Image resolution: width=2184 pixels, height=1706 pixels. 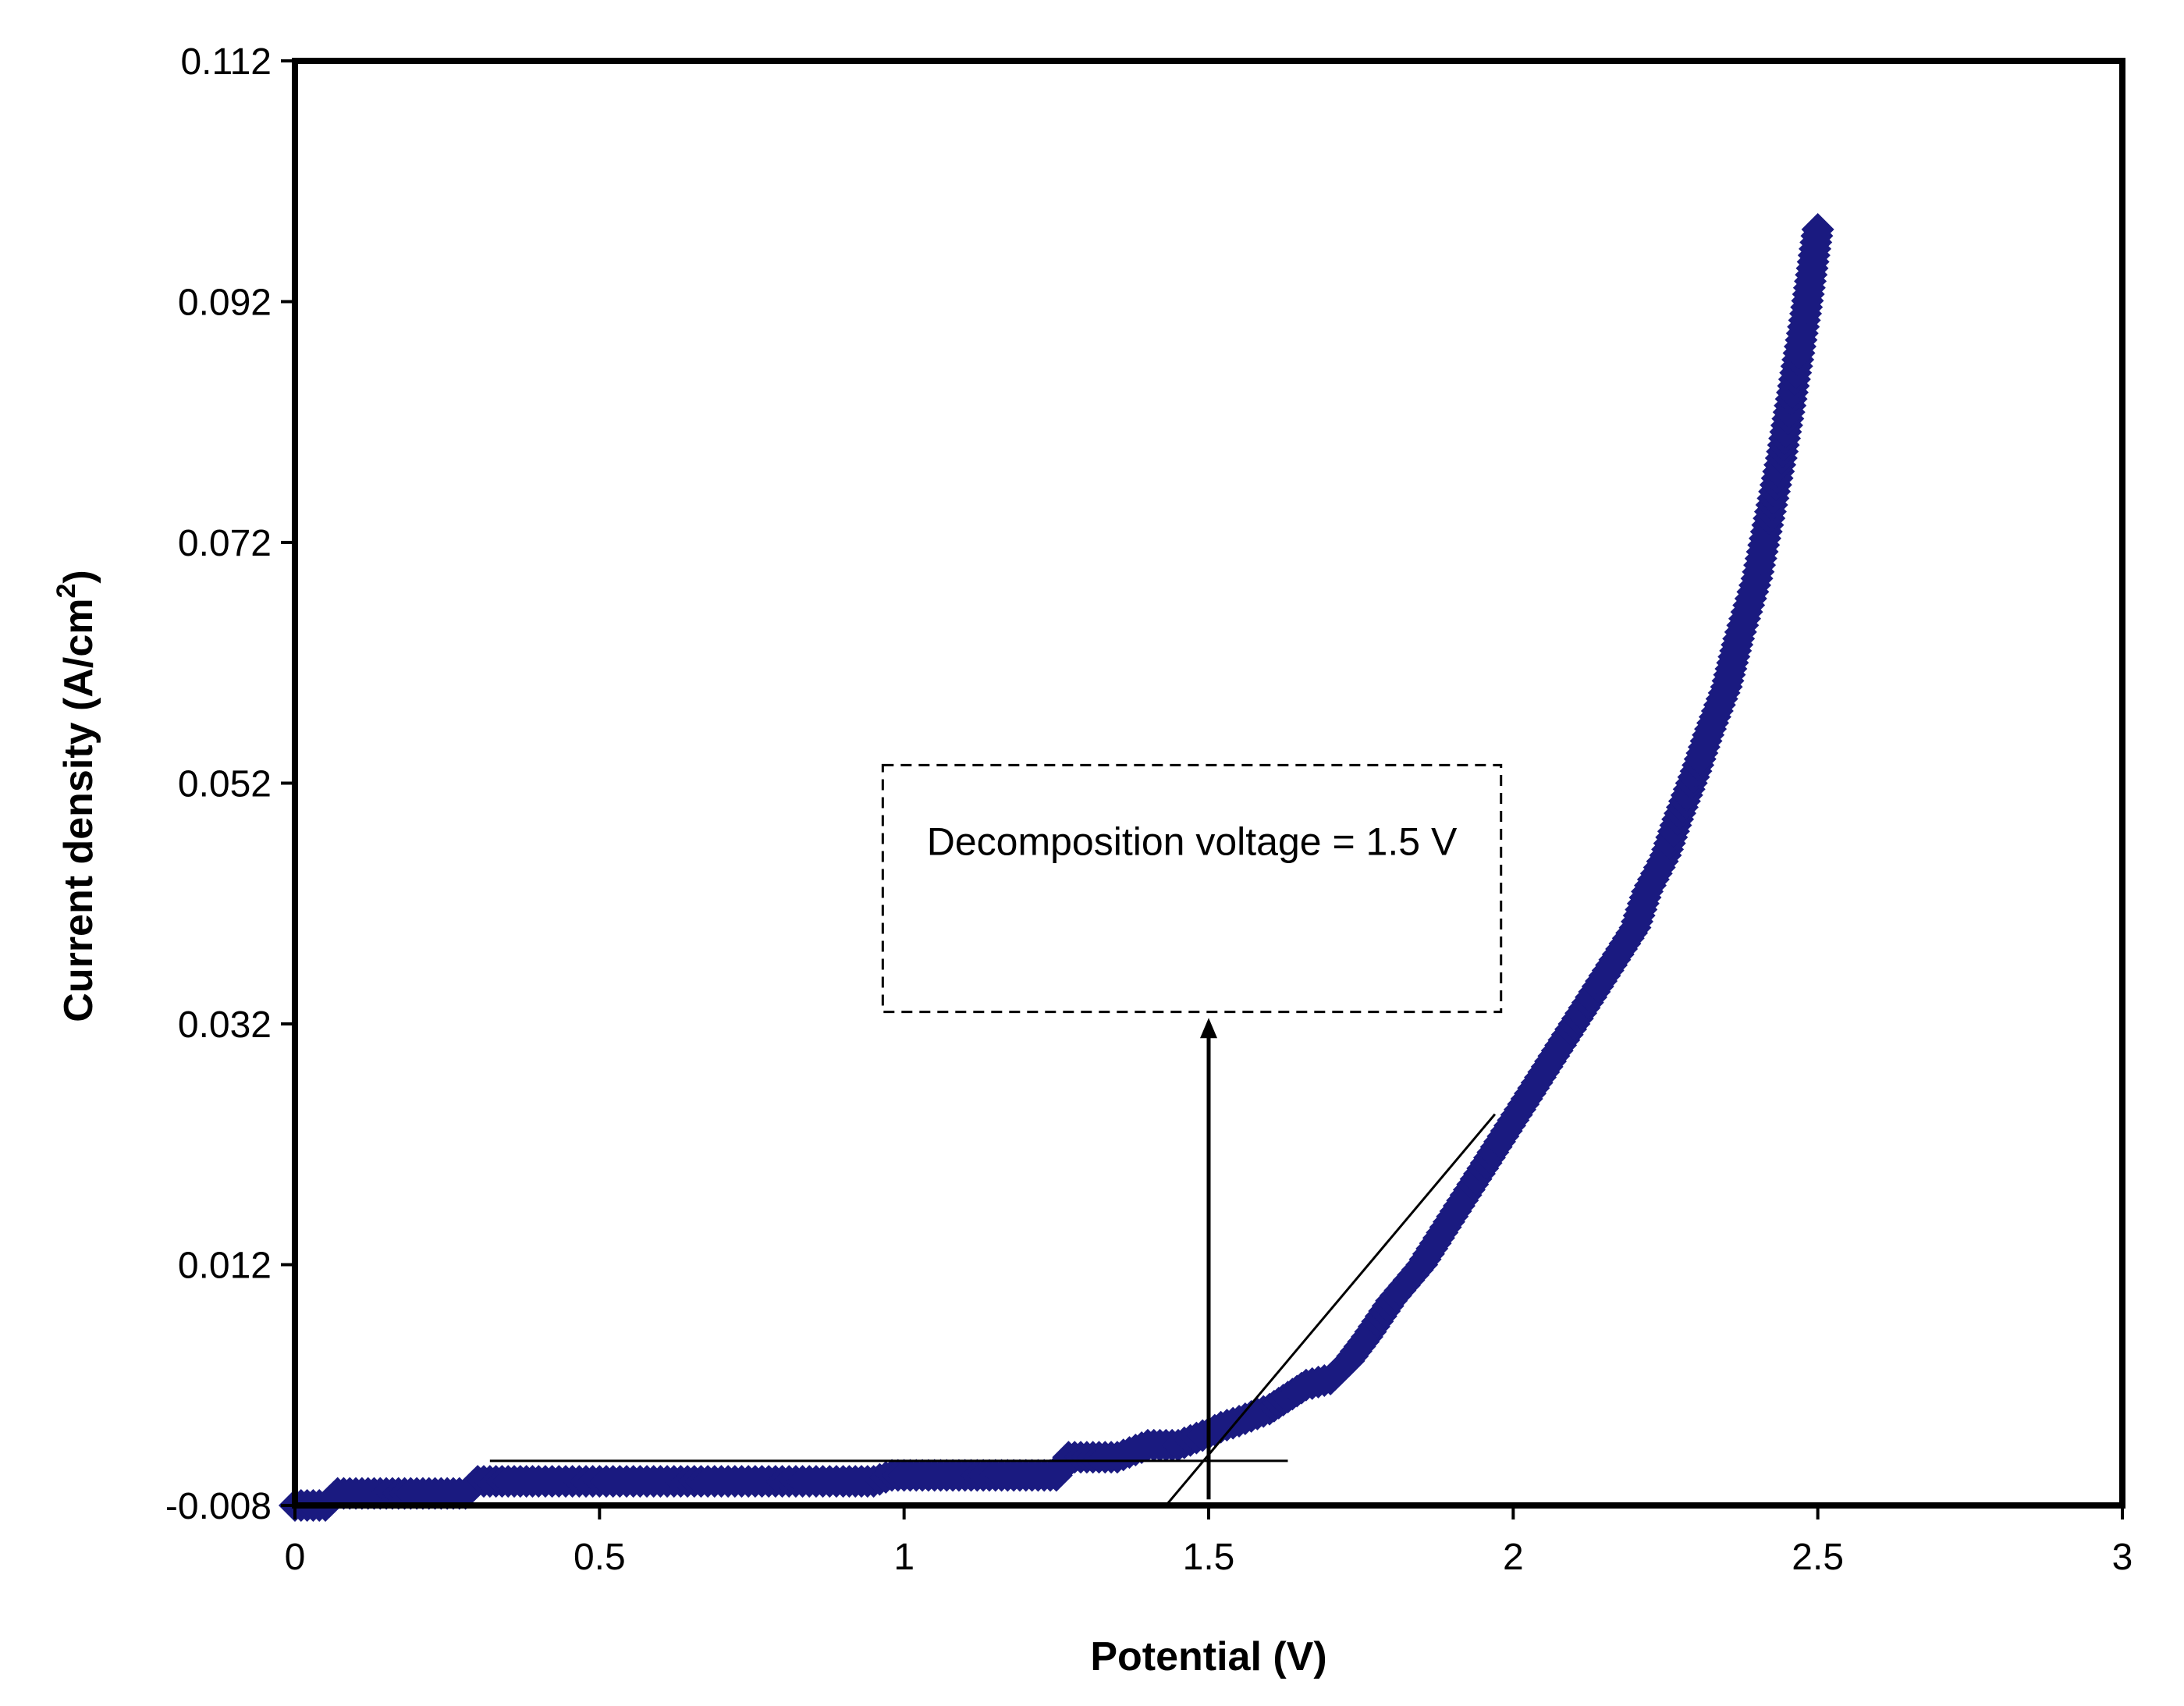 What do you see at coordinates (225, 543) in the screenshot?
I see `y-tick-label: 0.072` at bounding box center [225, 543].